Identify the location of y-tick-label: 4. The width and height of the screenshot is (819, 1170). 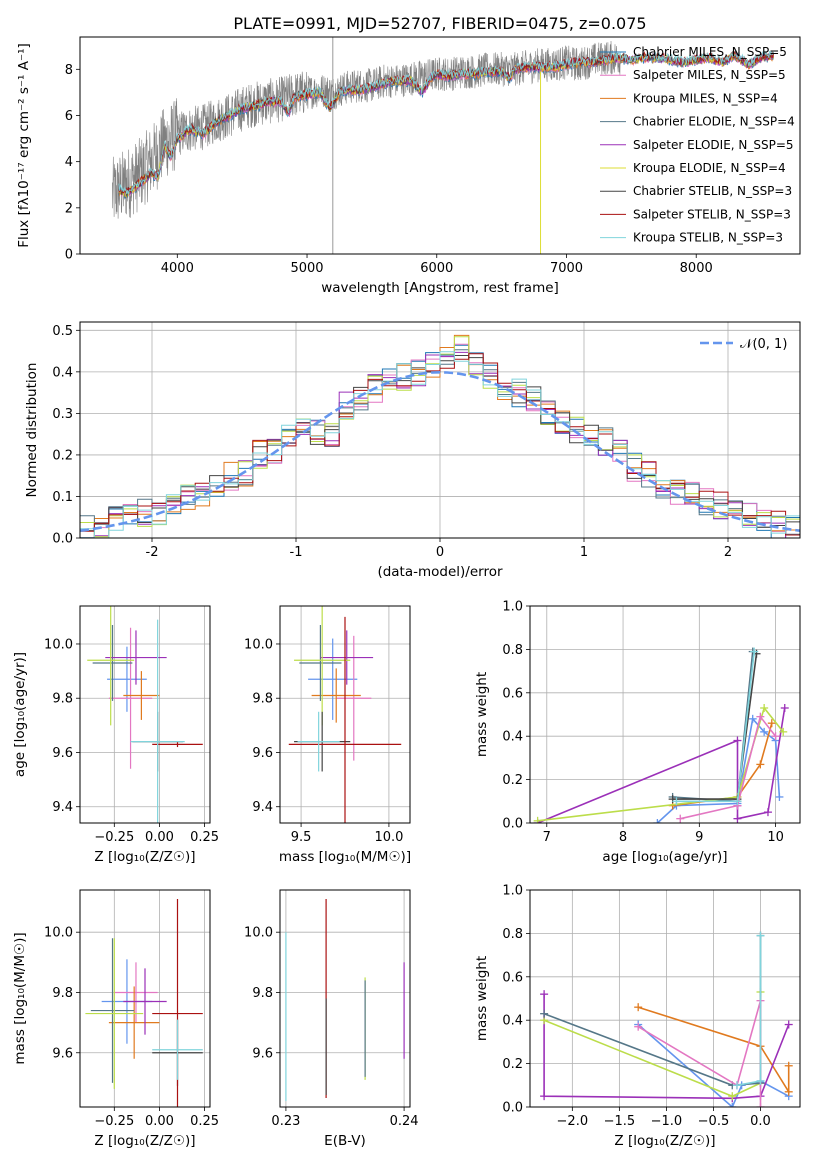
(69, 162).